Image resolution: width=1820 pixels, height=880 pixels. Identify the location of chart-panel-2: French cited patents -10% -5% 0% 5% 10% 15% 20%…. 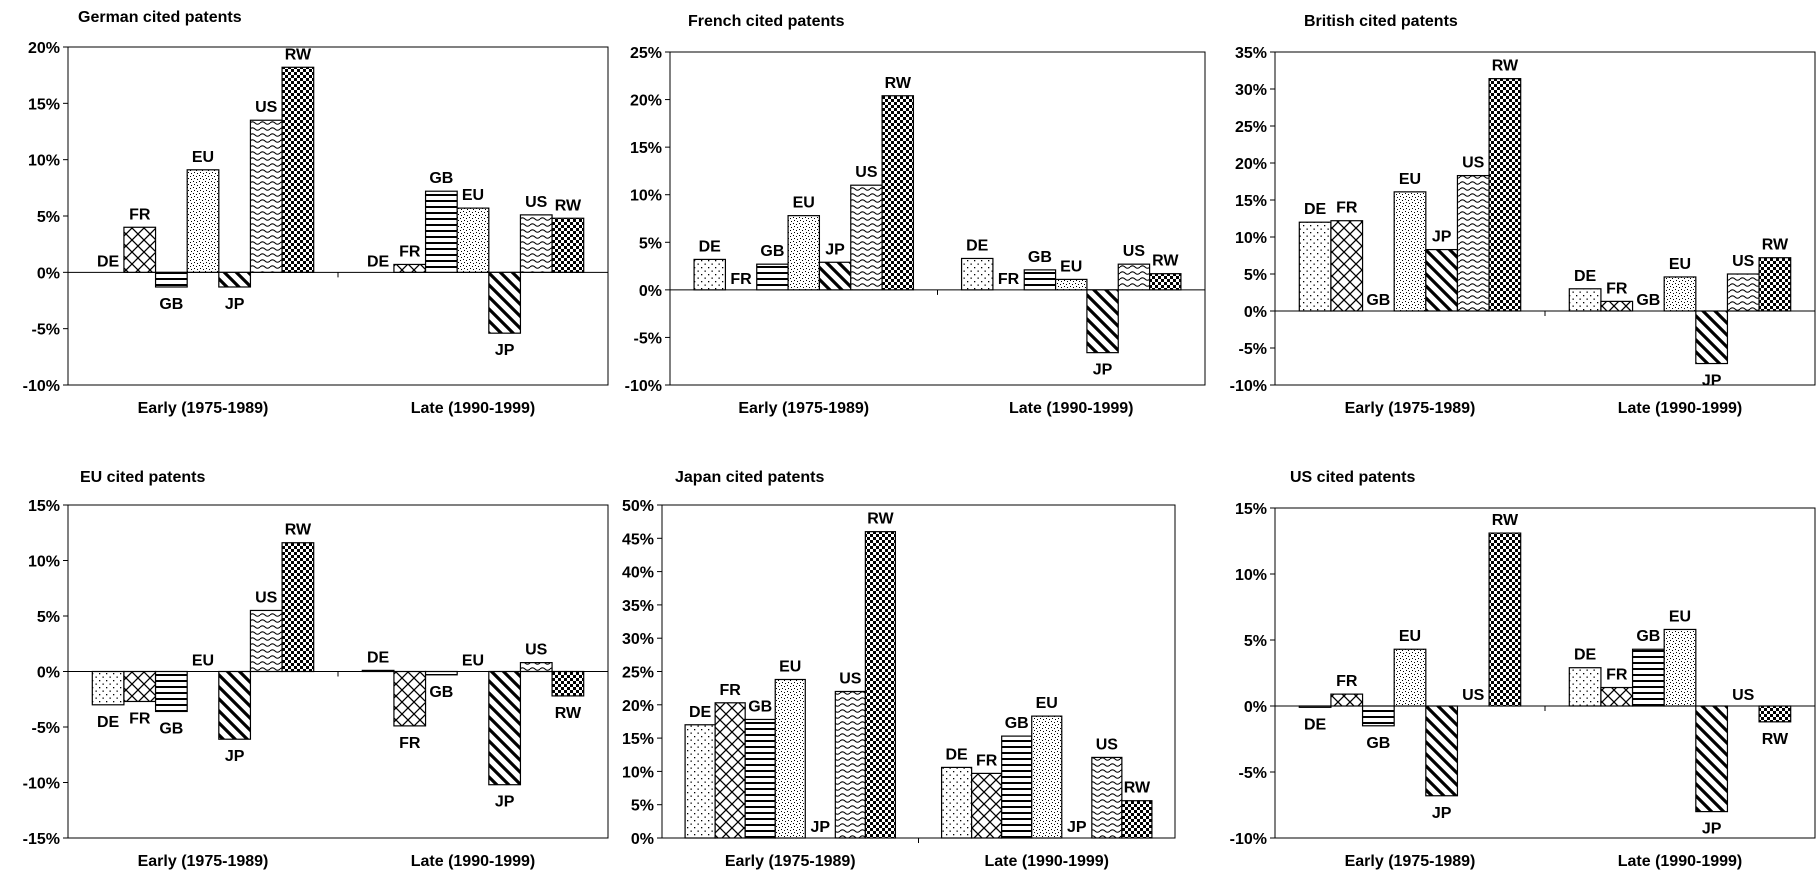
(915, 215).